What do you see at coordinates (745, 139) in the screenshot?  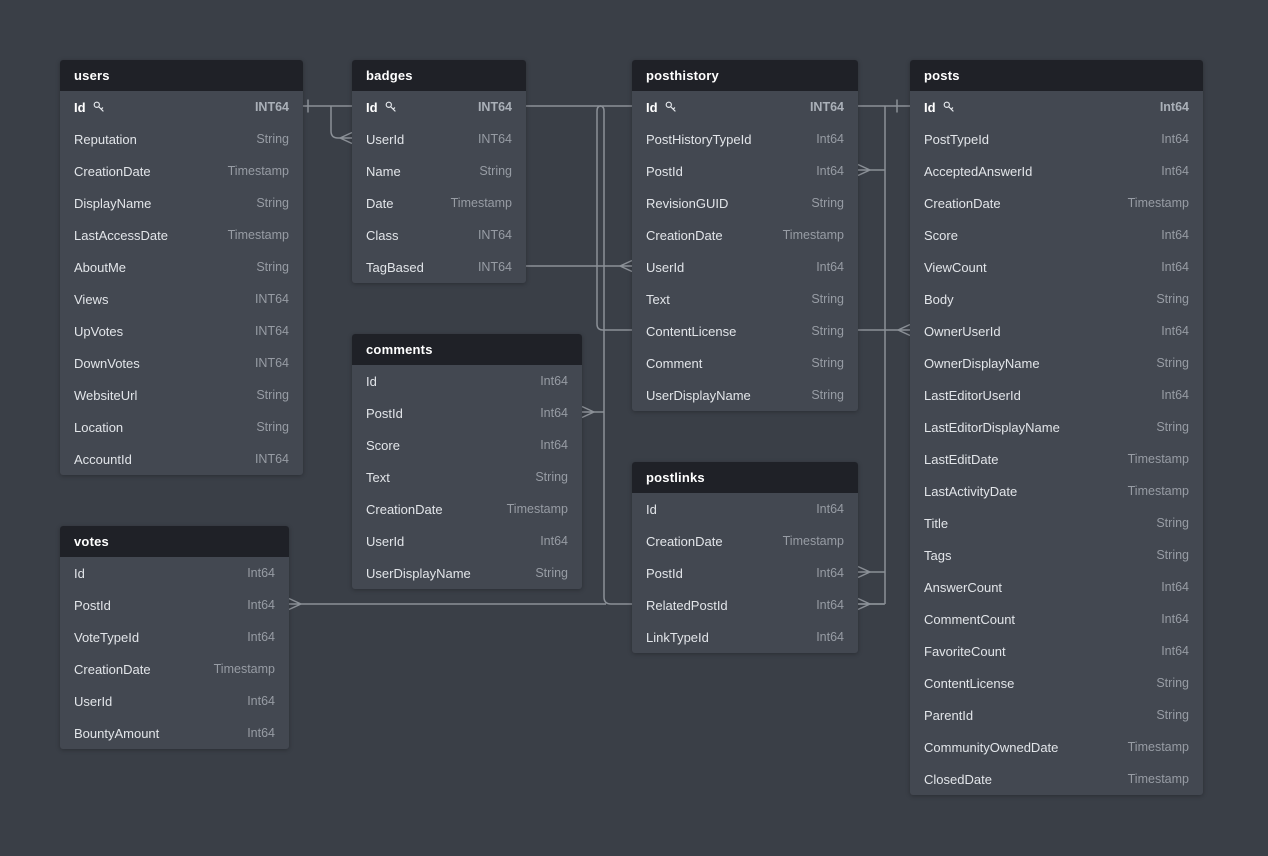 I see `column-row-posthistory-posthistorytypeid: PostHistoryTypeId Int64` at bounding box center [745, 139].